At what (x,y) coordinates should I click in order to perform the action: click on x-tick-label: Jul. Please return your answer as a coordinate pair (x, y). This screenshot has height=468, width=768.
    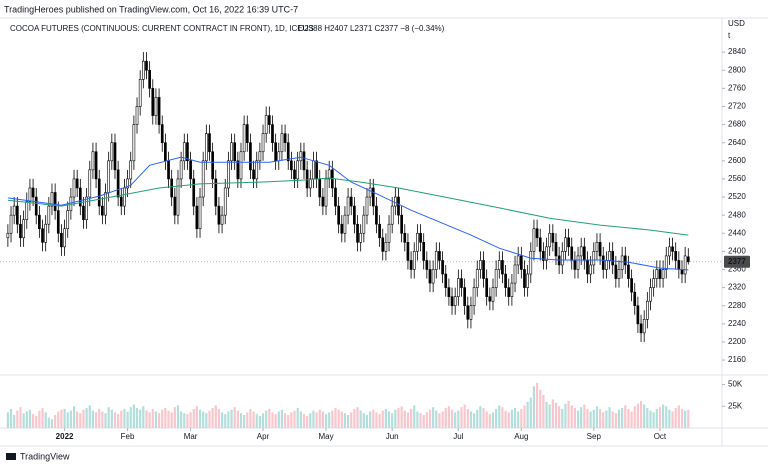
    Looking at the image, I should click on (458, 436).